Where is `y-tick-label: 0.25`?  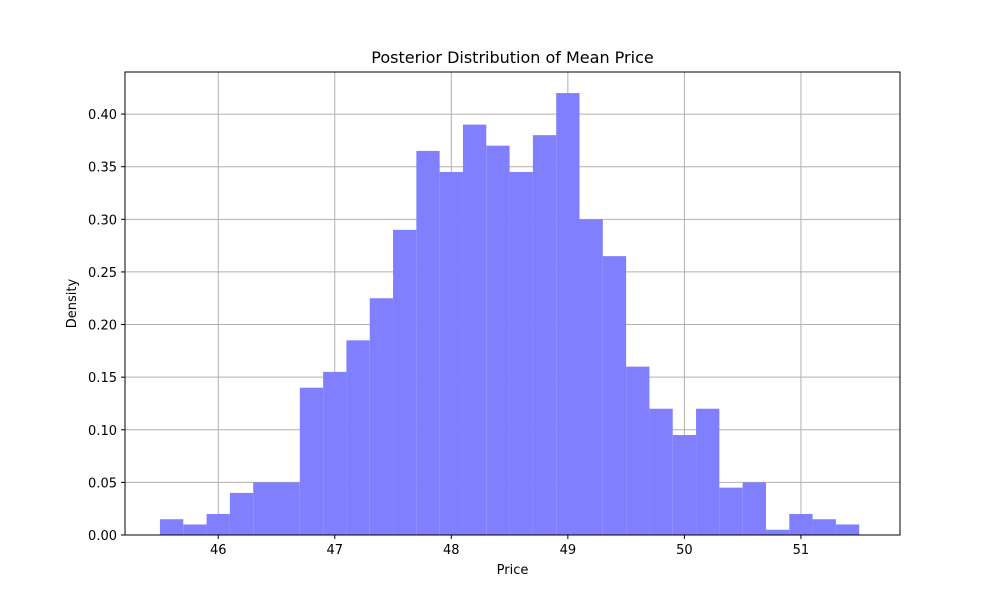
y-tick-label: 0.25 is located at coordinates (102, 273).